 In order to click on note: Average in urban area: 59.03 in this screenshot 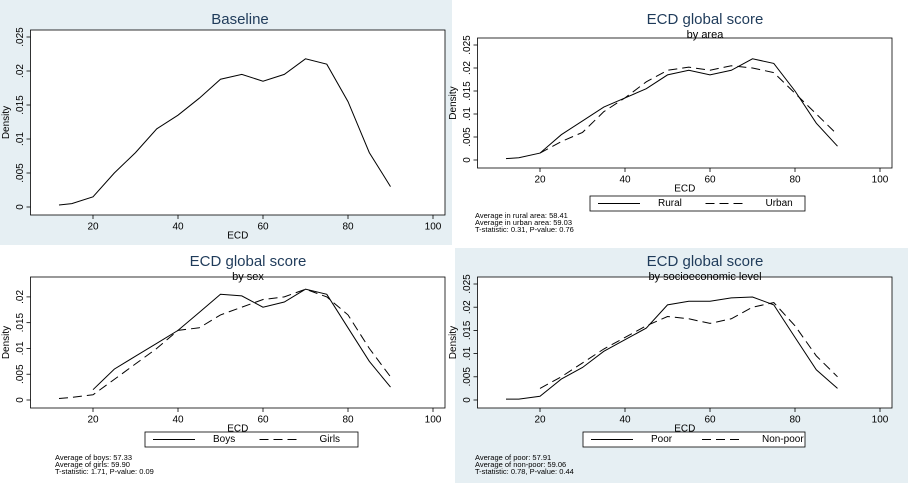, I will do `click(523, 222)`.